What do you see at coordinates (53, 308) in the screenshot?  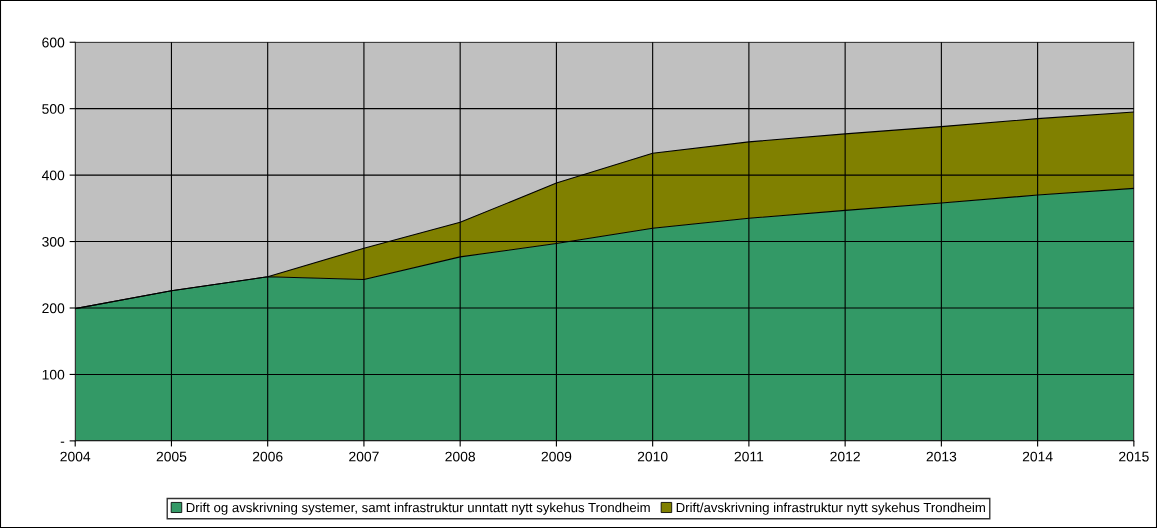 I see `y-tick-label: 200` at bounding box center [53, 308].